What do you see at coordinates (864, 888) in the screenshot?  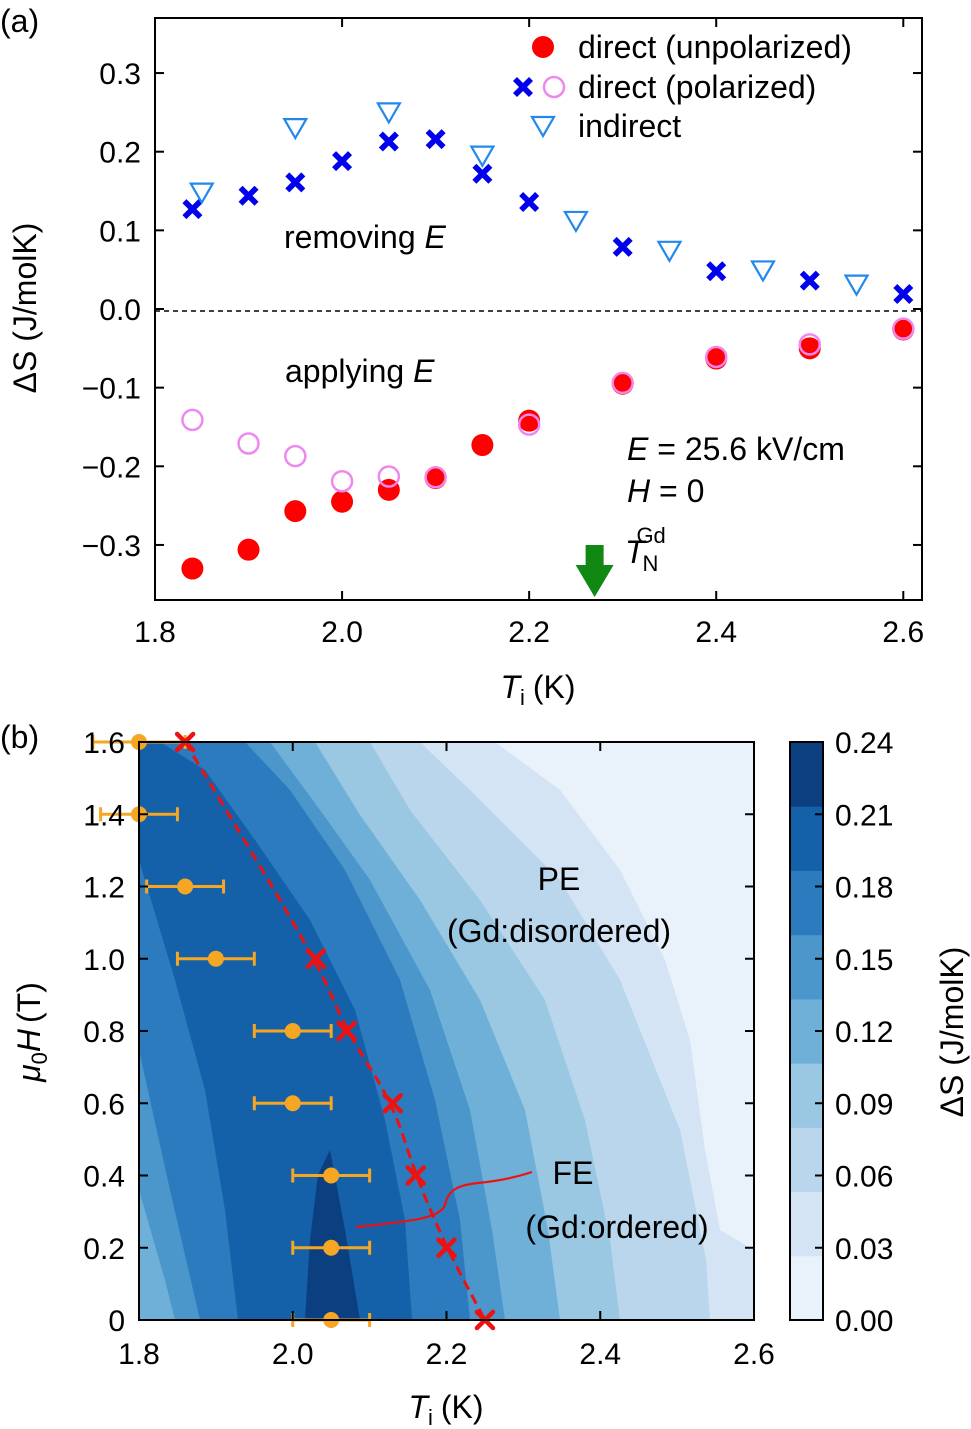 I see `colorbar-tick-label: 0.18` at bounding box center [864, 888].